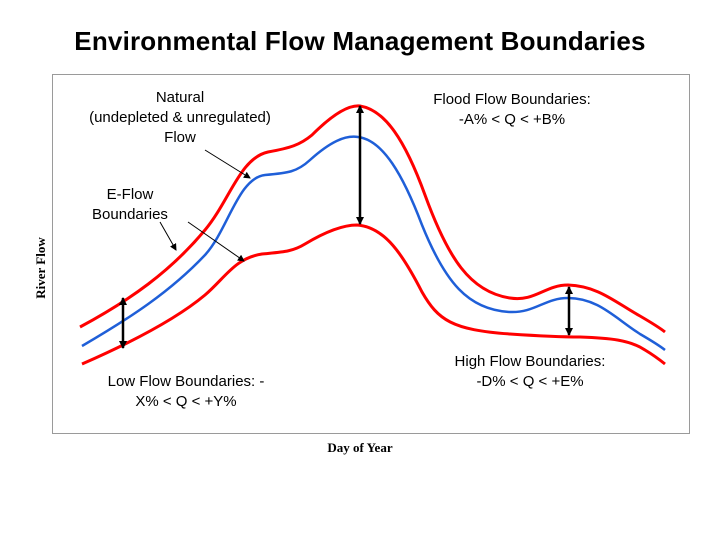 Image resolution: width=720 pixels, height=540 pixels. I want to click on eflow-label-line2: Boundaries, so click(130, 214).